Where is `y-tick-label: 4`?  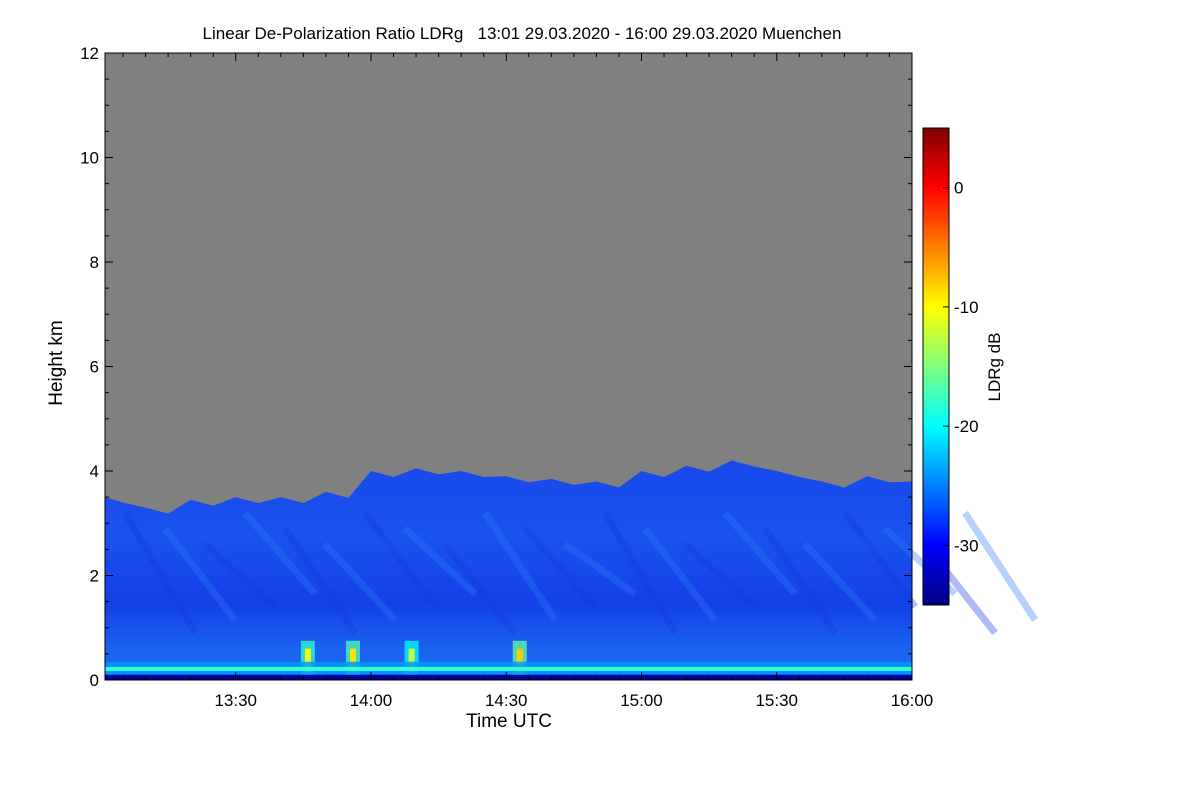
y-tick-label: 4 is located at coordinates (94, 471).